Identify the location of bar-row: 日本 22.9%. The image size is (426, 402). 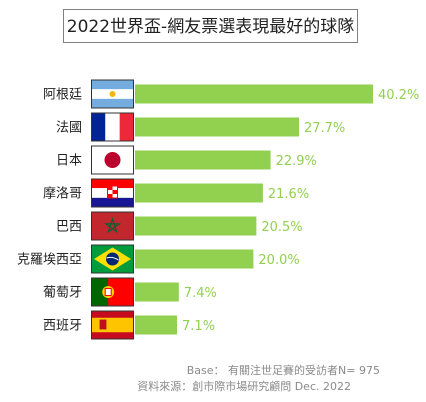
(186, 160).